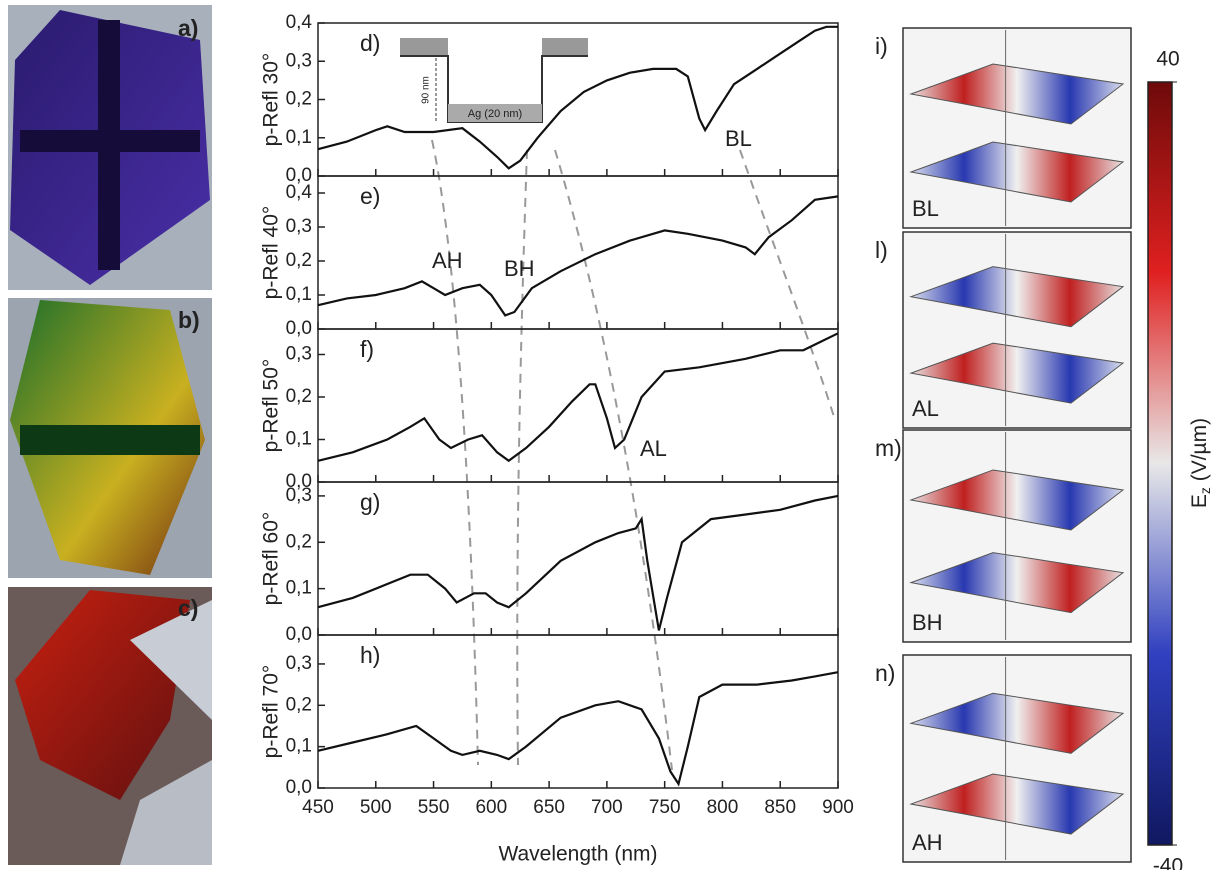 Image resolution: width=1215 pixels, height=870 pixels. Describe the element at coordinates (434, 807) in the screenshot. I see `x-tick-label: 550` at that location.